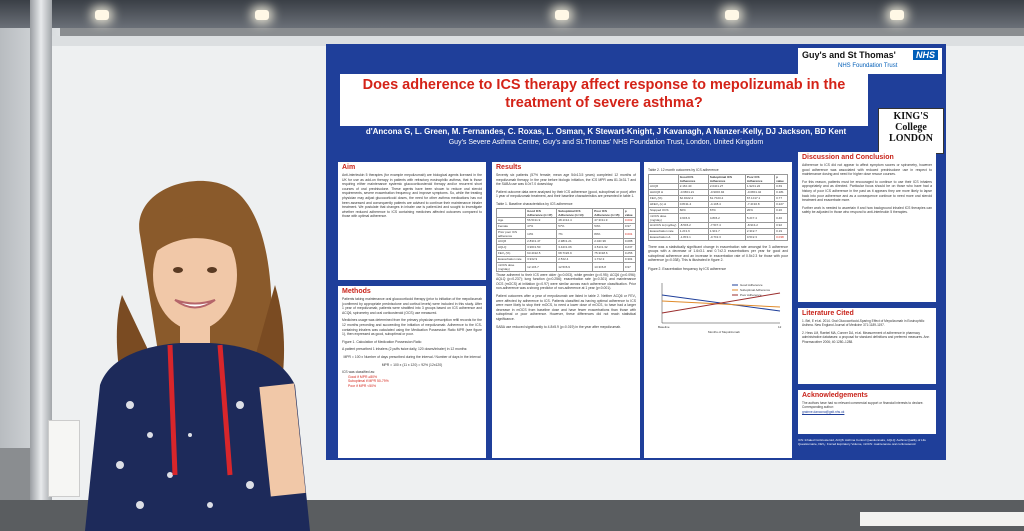  I want to click on acknowledgements-heading: Acknowledgements, so click(835, 395).